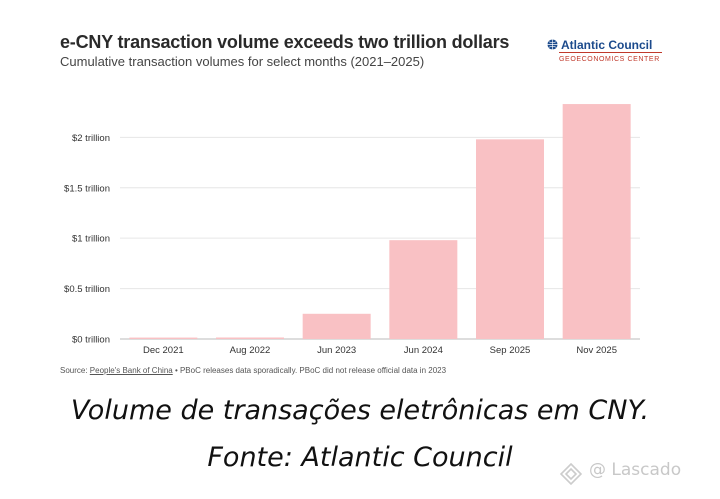 The width and height of the screenshot is (720, 499). What do you see at coordinates (635, 470) in the screenshot?
I see `watermark-text: @ Lascado` at bounding box center [635, 470].